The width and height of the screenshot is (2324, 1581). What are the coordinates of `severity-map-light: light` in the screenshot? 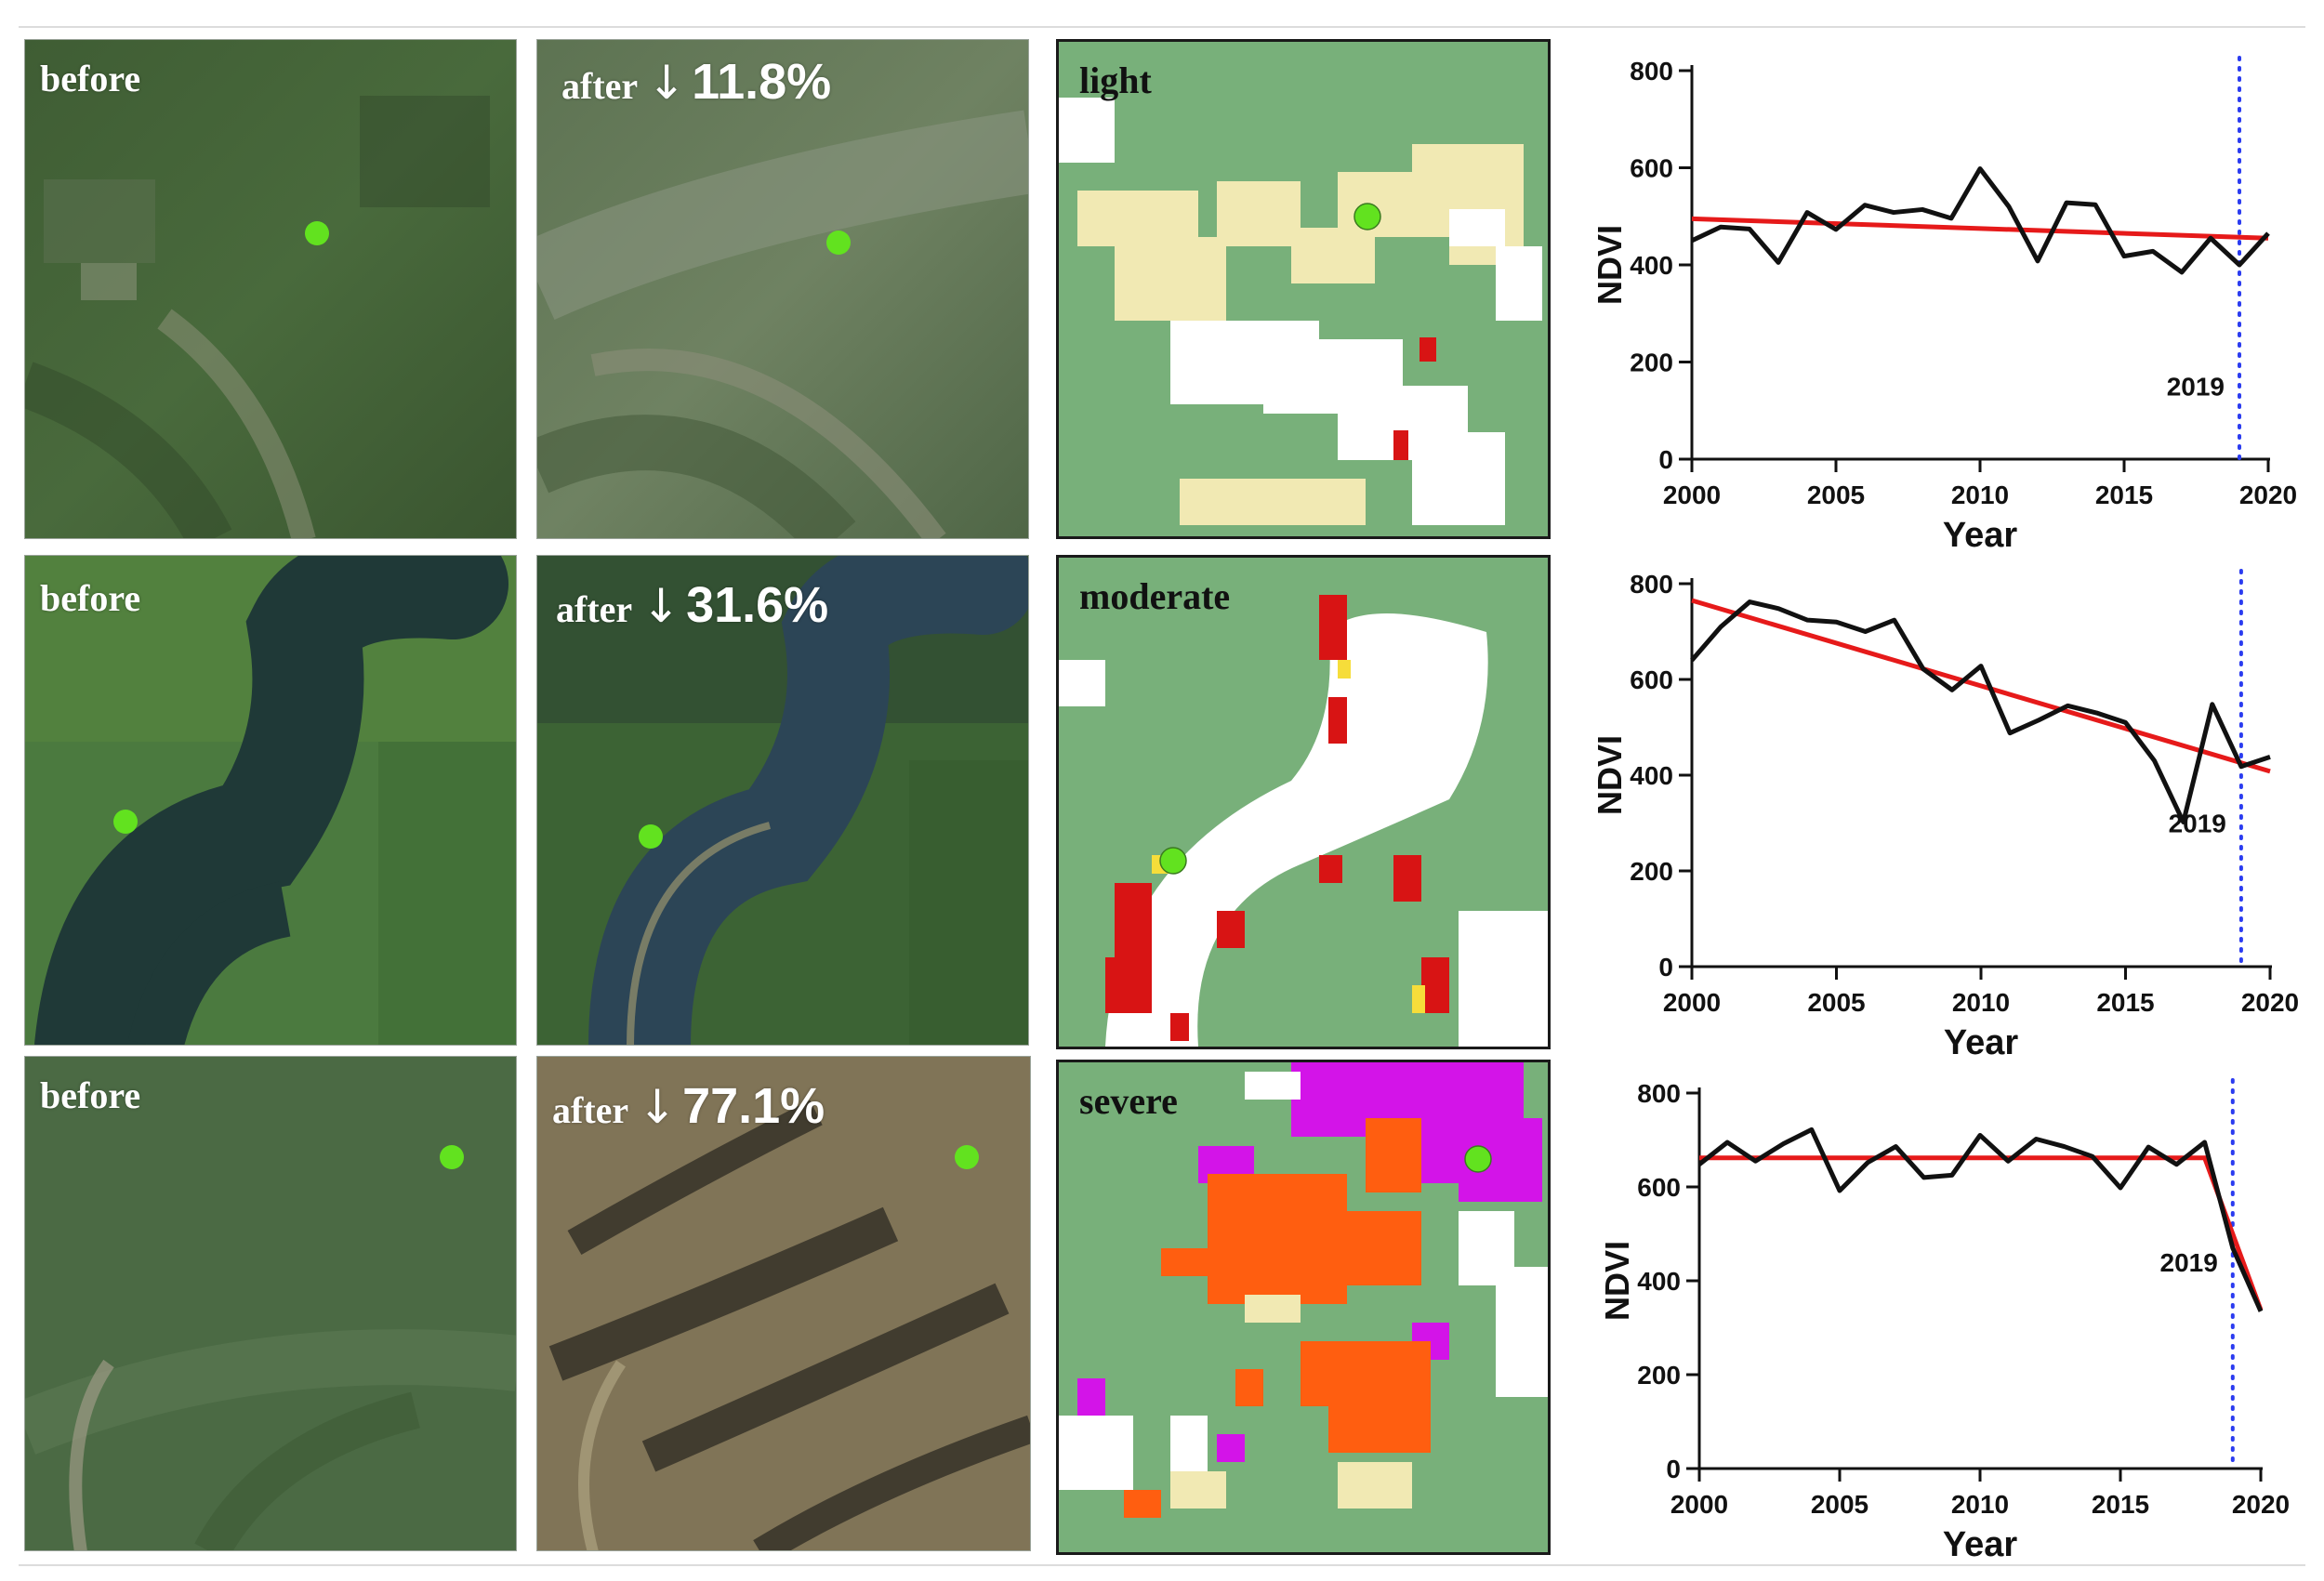 It's located at (1303, 289).